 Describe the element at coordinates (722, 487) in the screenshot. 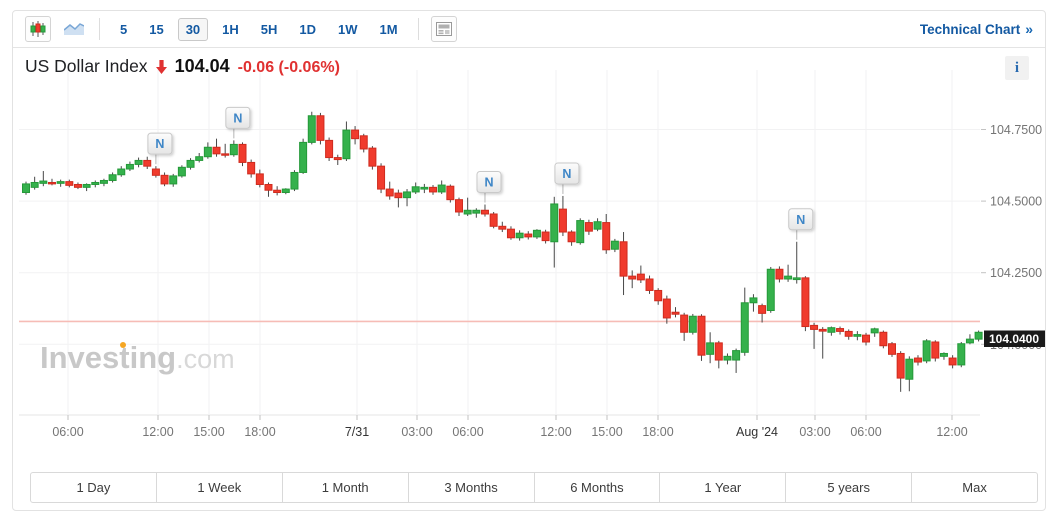

I see `range-button-1-year: 1 Year` at that location.